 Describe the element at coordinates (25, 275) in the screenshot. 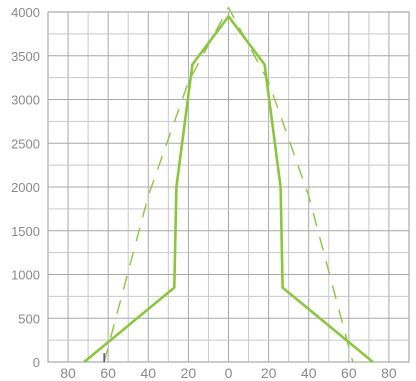

I see `y-tick-label: 1000` at that location.